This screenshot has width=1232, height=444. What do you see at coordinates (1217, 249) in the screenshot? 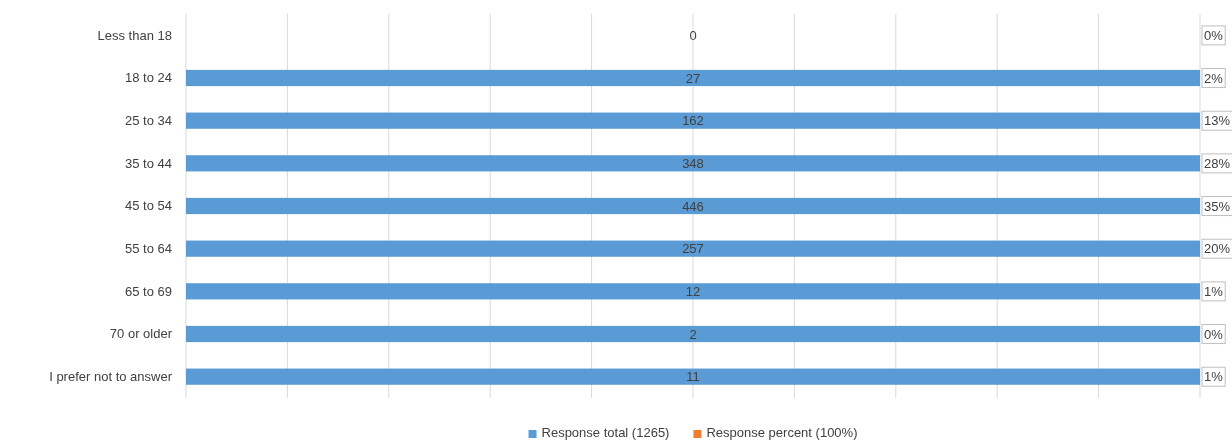
I see `text: 20%` at bounding box center [1217, 249].